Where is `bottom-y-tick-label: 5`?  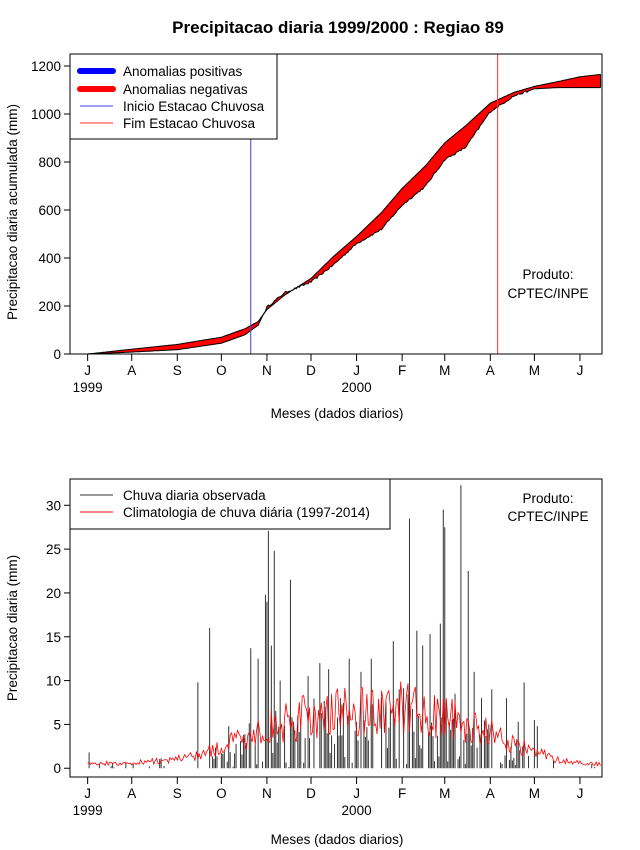 bottom-y-tick-label: 5 is located at coordinates (57, 724).